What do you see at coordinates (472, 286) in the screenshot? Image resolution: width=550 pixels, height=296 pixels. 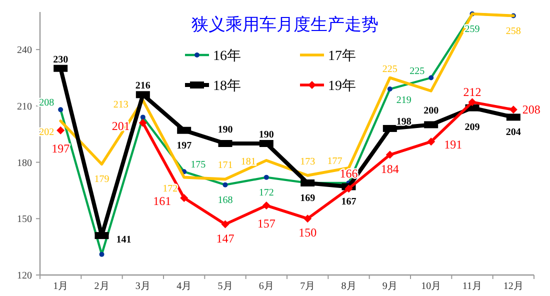 I see `x-tick-label: 11月` at bounding box center [472, 286].